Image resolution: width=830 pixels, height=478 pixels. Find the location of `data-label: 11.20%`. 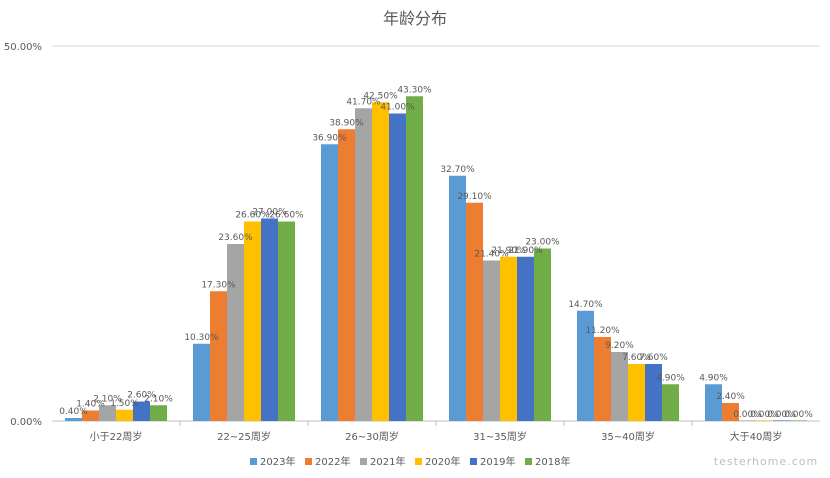

data-label: 11.20% is located at coordinates (602, 331).